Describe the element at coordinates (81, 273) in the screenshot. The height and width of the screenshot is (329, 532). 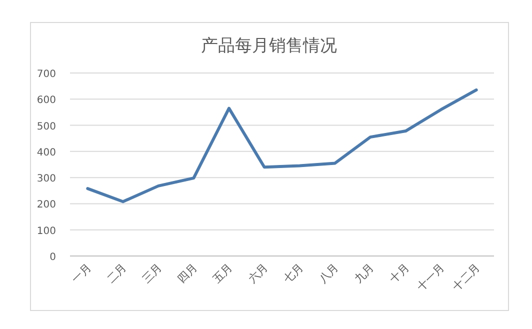
I see `x-tick-label: 一月` at that location.